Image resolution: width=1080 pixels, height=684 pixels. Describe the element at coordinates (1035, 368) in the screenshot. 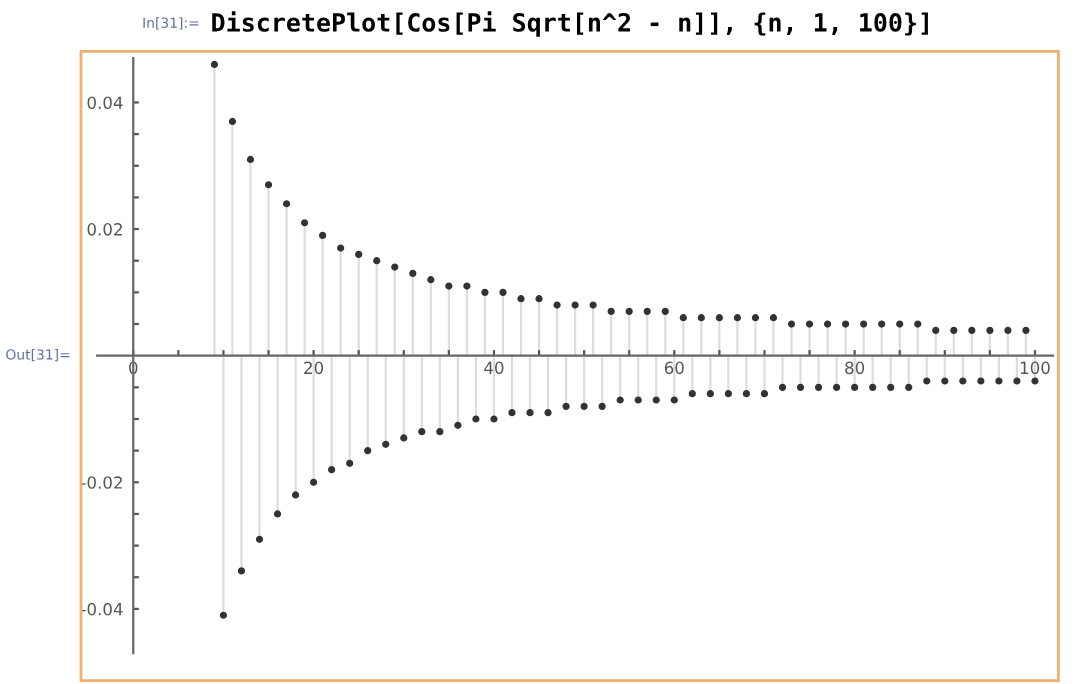

I see `x-tick-label: 100` at that location.